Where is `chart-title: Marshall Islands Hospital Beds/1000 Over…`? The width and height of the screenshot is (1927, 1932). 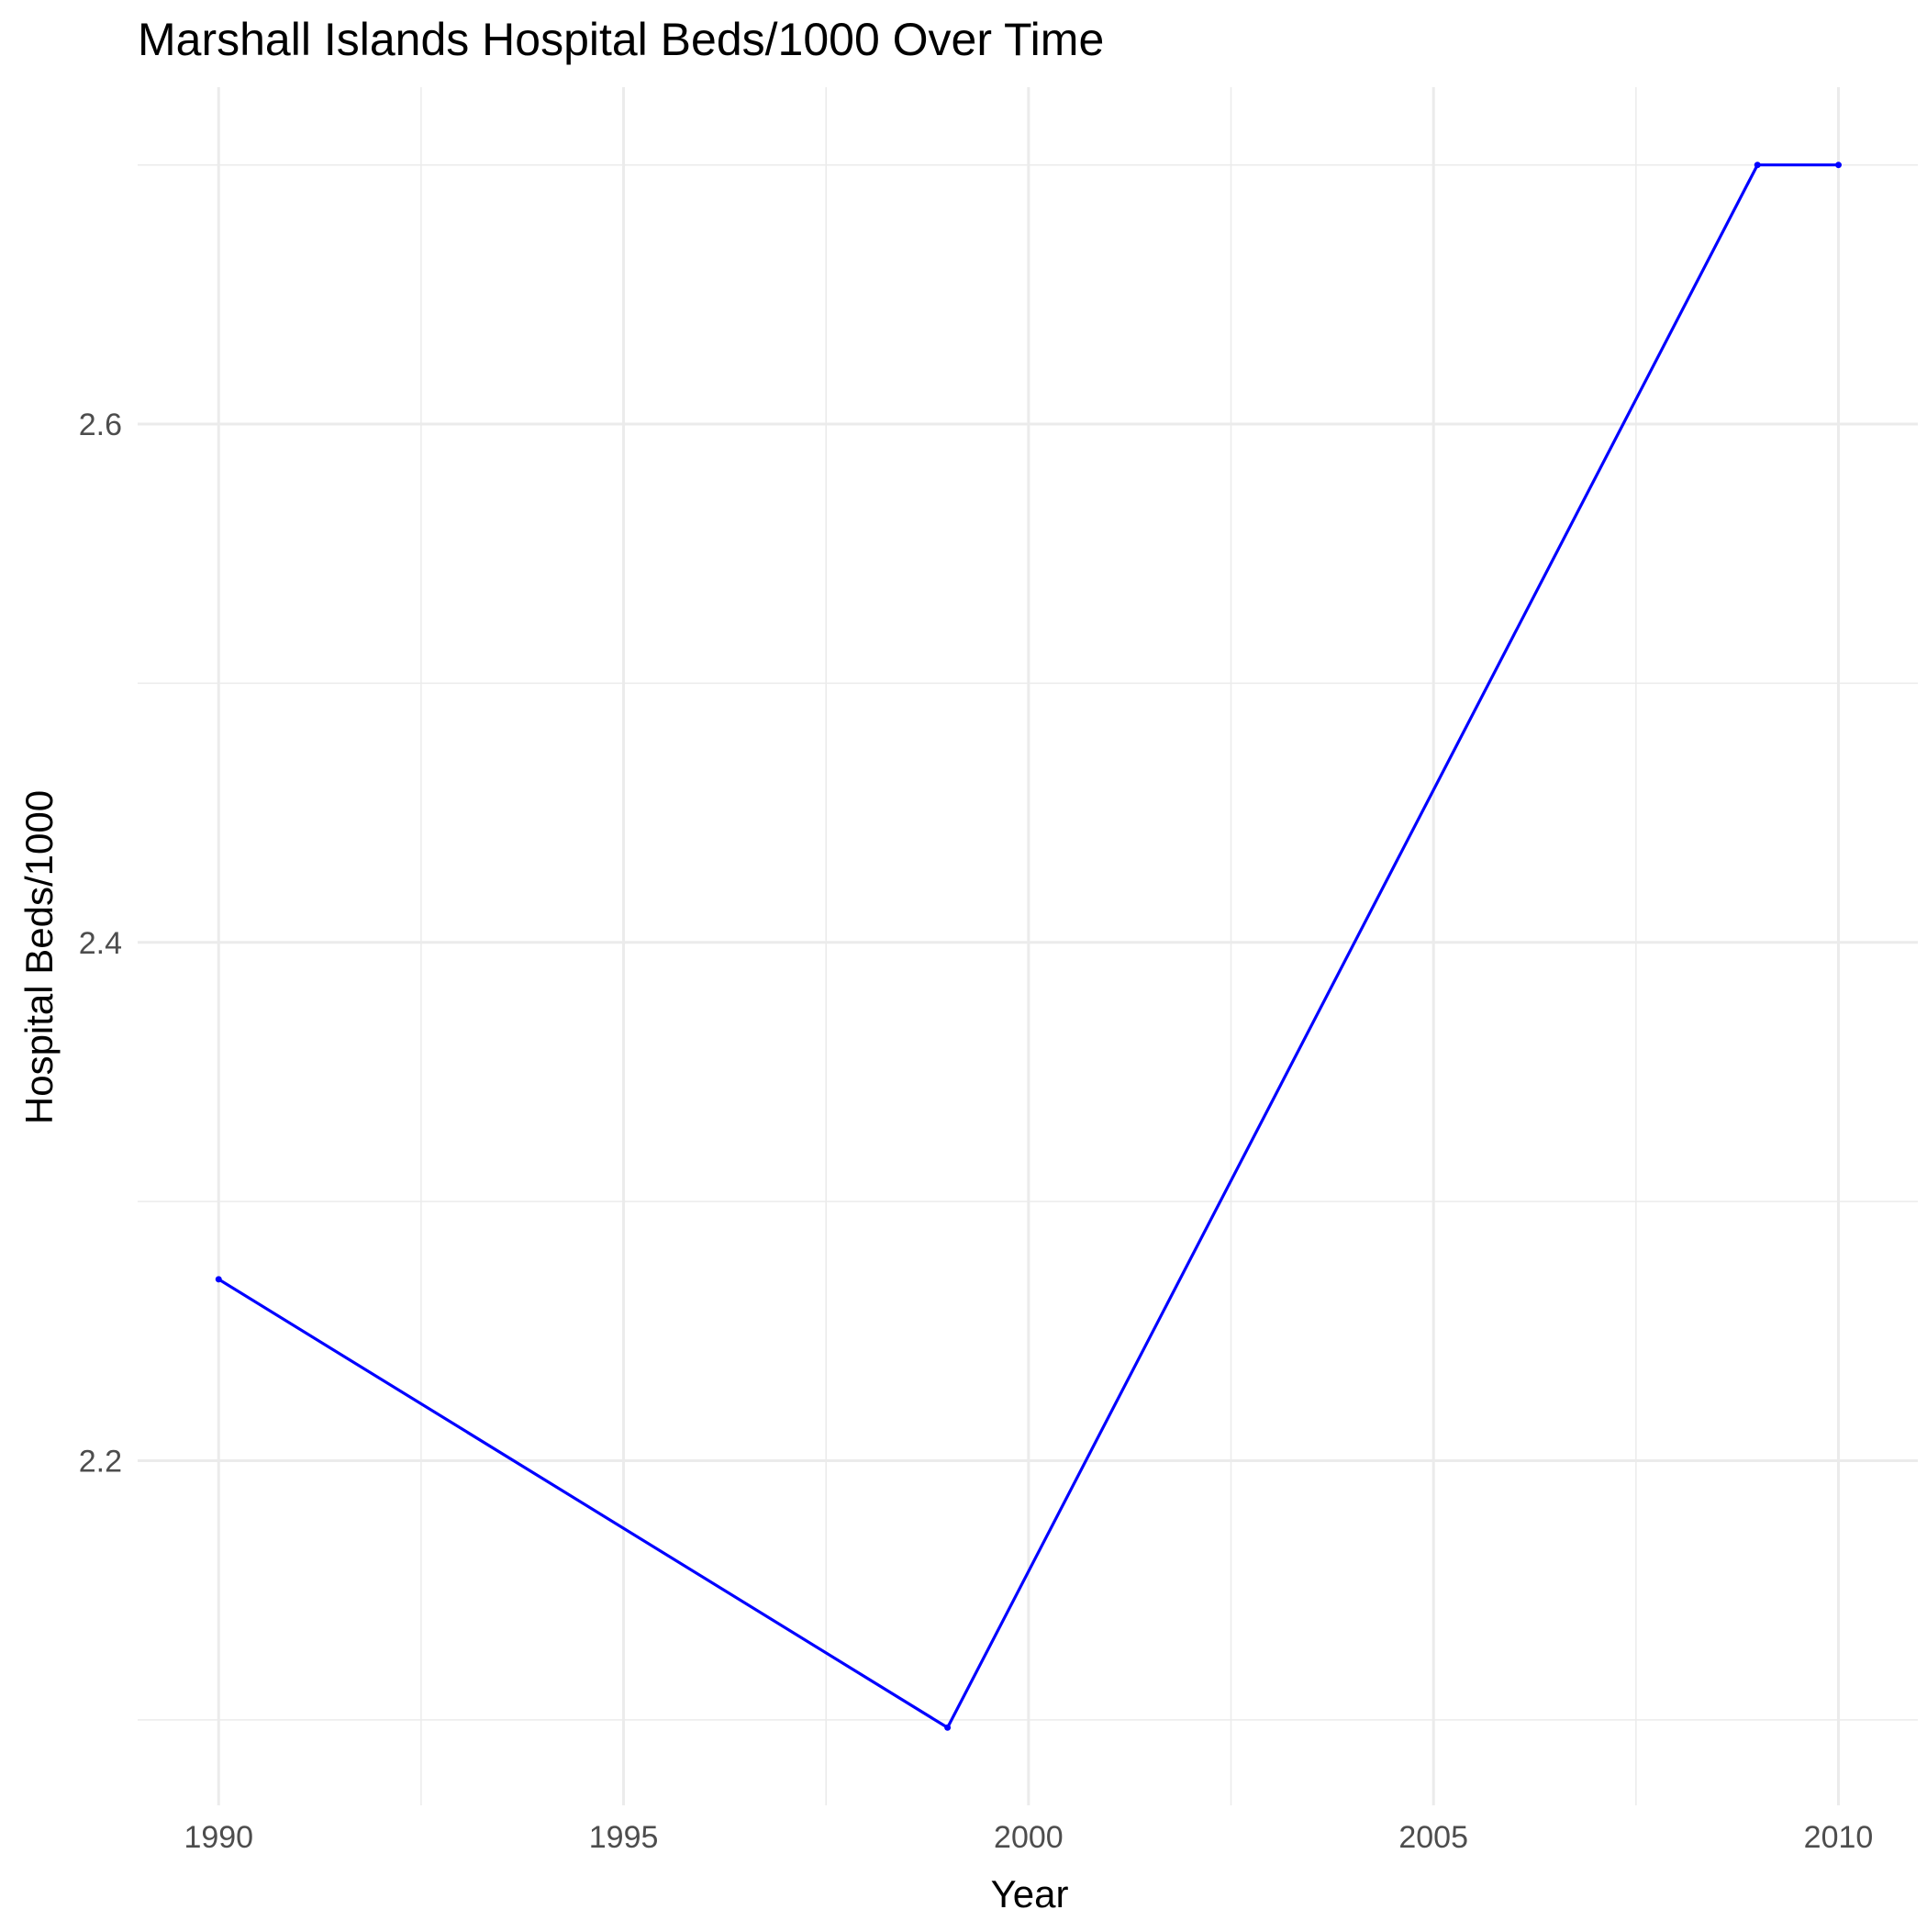
chart-title: Marshall Islands Hospital Beds/1000 Over… is located at coordinates (621, 39).